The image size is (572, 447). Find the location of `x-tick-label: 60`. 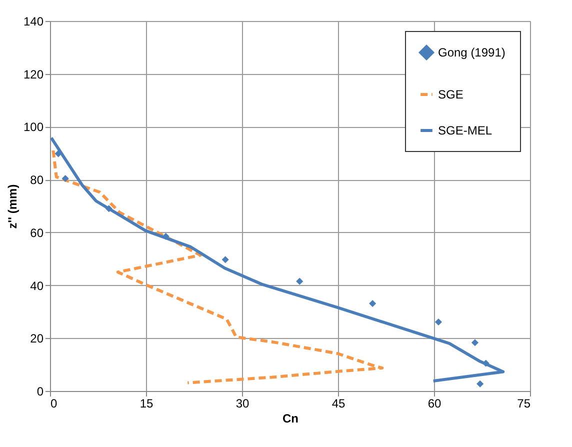

x-tick-label: 60 is located at coordinates (435, 403).